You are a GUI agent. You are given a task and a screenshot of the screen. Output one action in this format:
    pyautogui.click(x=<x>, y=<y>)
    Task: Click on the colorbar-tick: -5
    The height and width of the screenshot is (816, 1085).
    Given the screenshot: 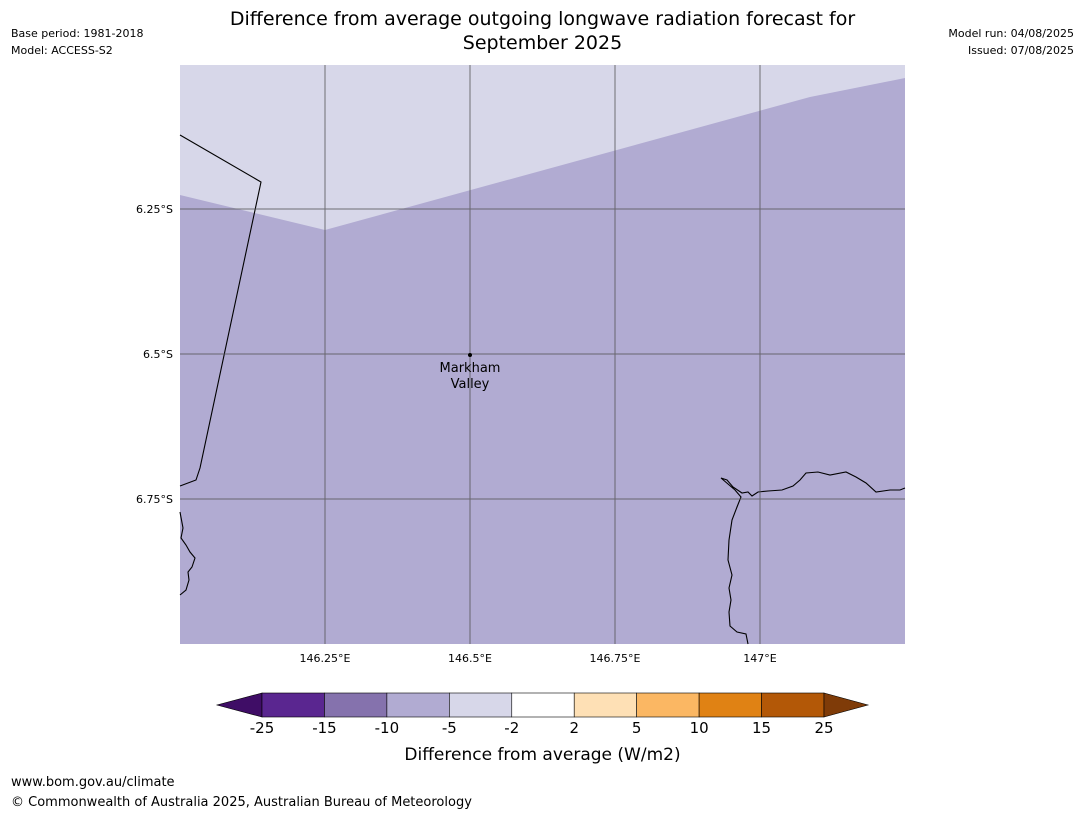 What is the action you would take?
    pyautogui.click(x=449, y=728)
    